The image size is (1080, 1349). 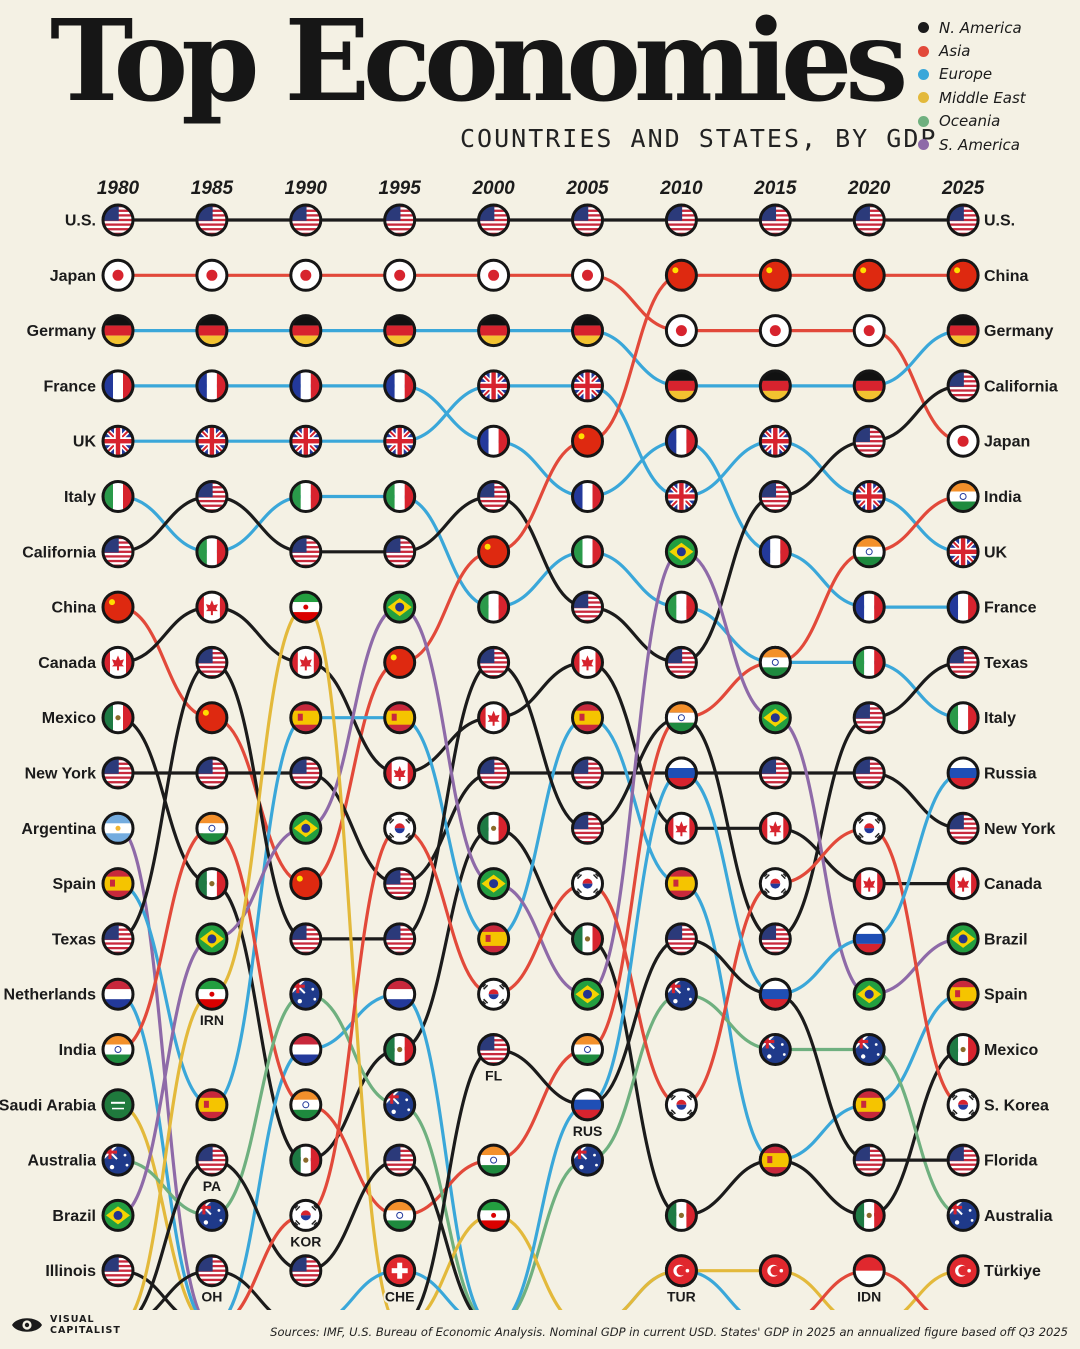 I want to click on year-header: 2010, so click(x=681, y=188).